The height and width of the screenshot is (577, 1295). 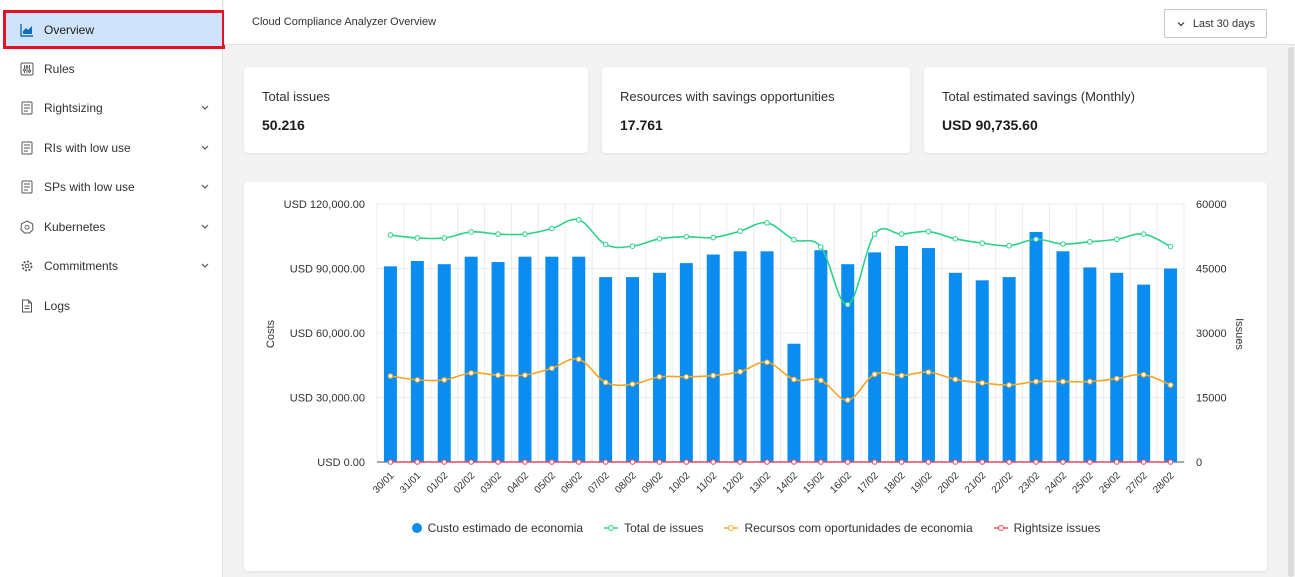 What do you see at coordinates (89, 187) in the screenshot?
I see `sidebar-item-label: SPs with low use` at bounding box center [89, 187].